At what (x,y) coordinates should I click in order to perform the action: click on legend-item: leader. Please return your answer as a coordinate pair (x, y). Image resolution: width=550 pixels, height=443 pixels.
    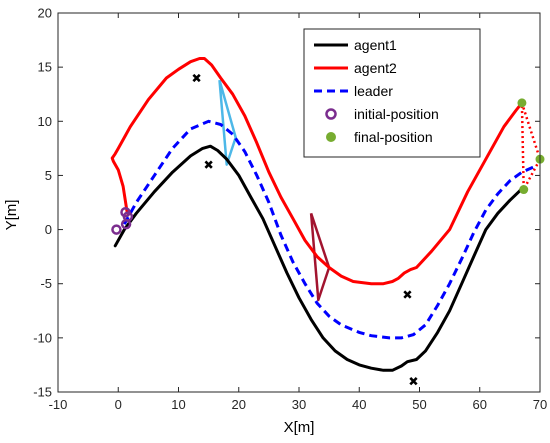
    Looking at the image, I should click on (353, 91).